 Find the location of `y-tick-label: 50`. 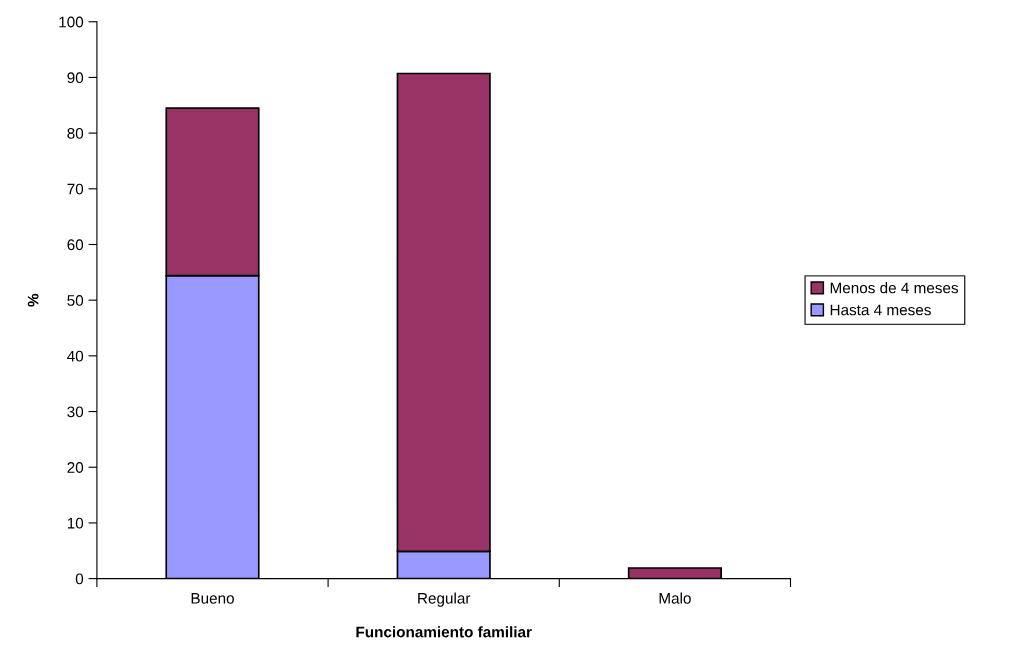

y-tick-label: 50 is located at coordinates (75, 300).